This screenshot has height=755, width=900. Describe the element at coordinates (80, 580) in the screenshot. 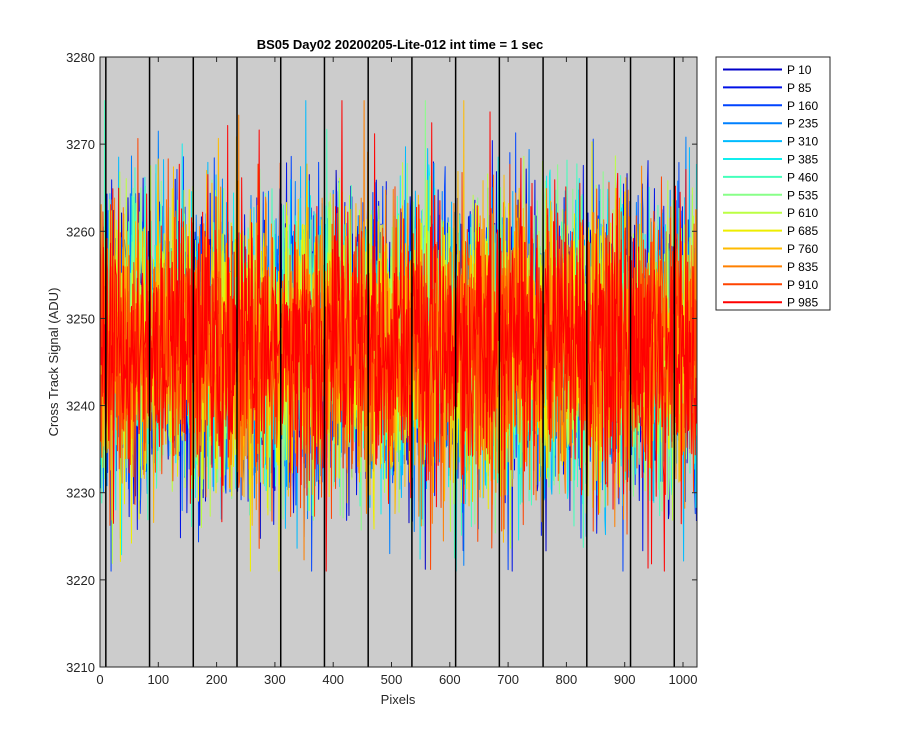

I see `y-tick-label: 3220` at that location.